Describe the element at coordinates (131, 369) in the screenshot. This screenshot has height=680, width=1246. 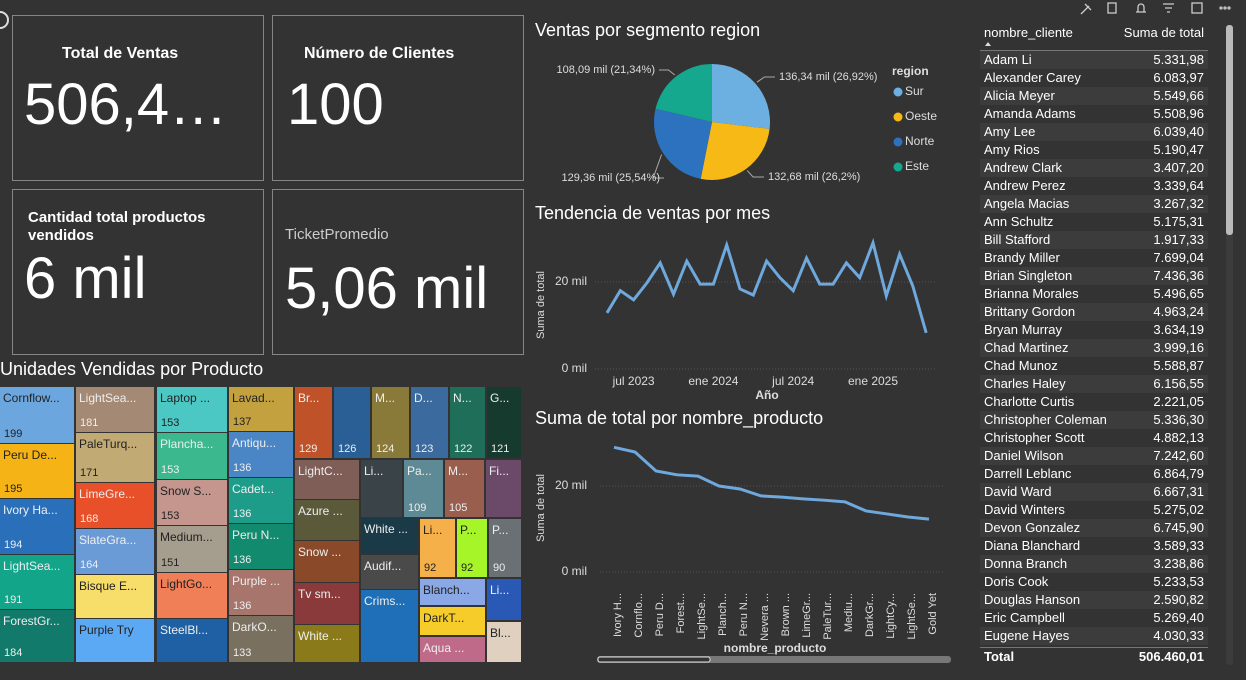
I see `chart-title: Unidades Vendidas por Producto` at that location.